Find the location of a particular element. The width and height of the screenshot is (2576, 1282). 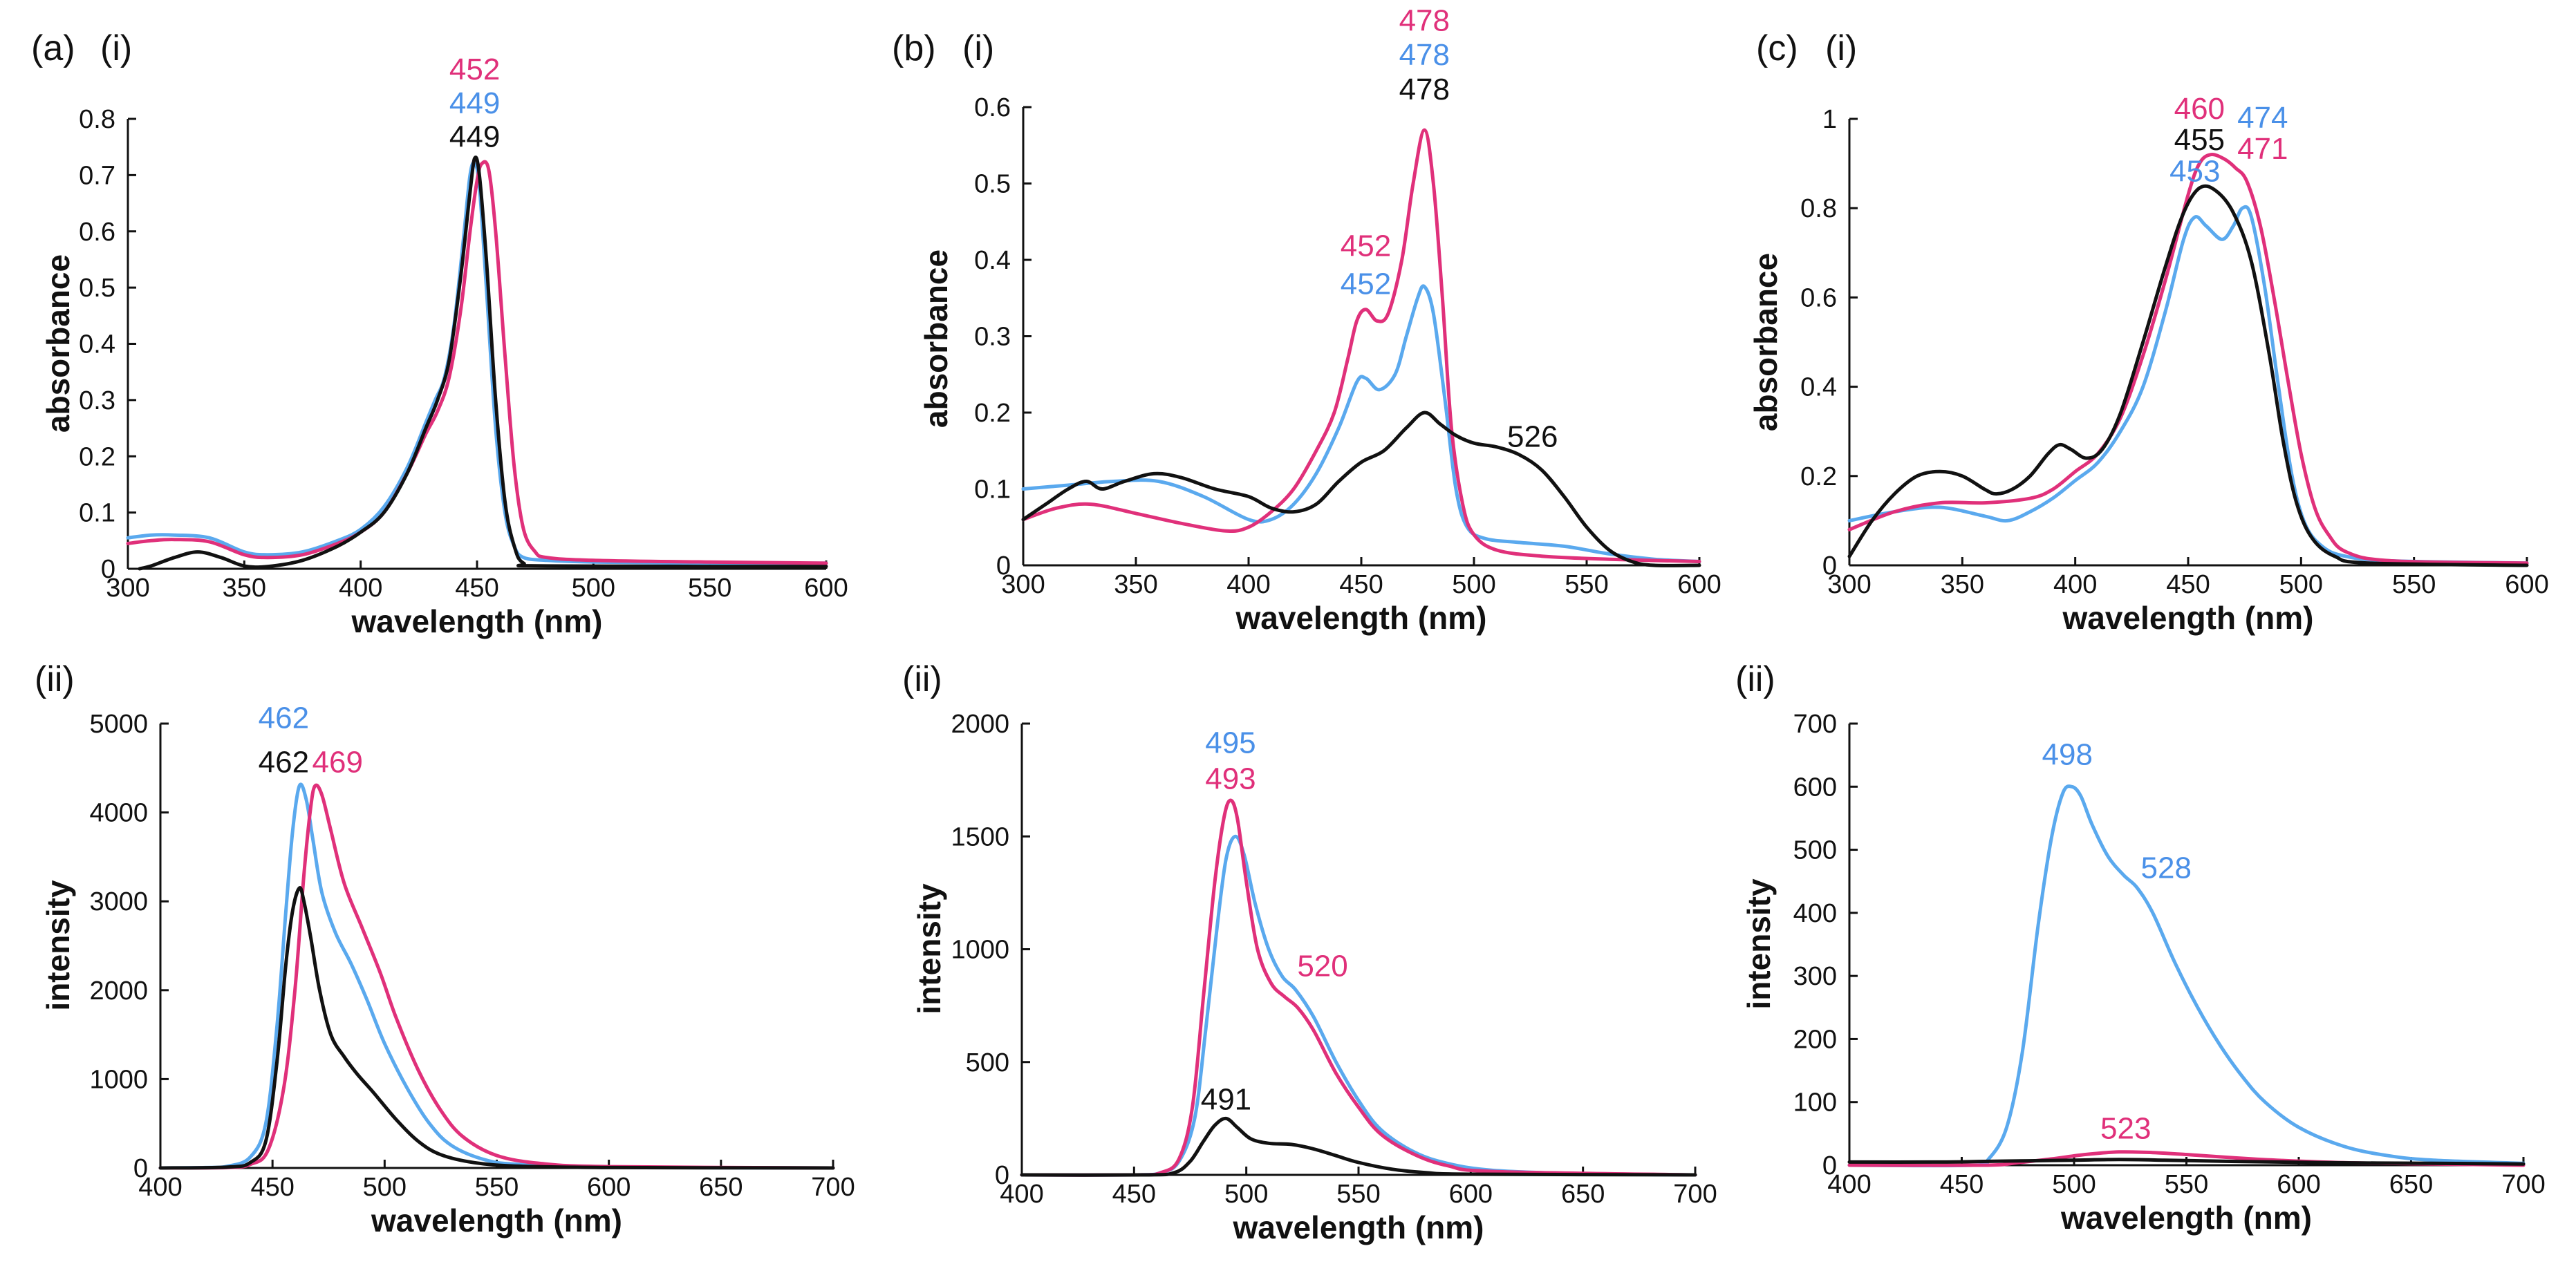

peak-label: 453 is located at coordinates (2194, 171).